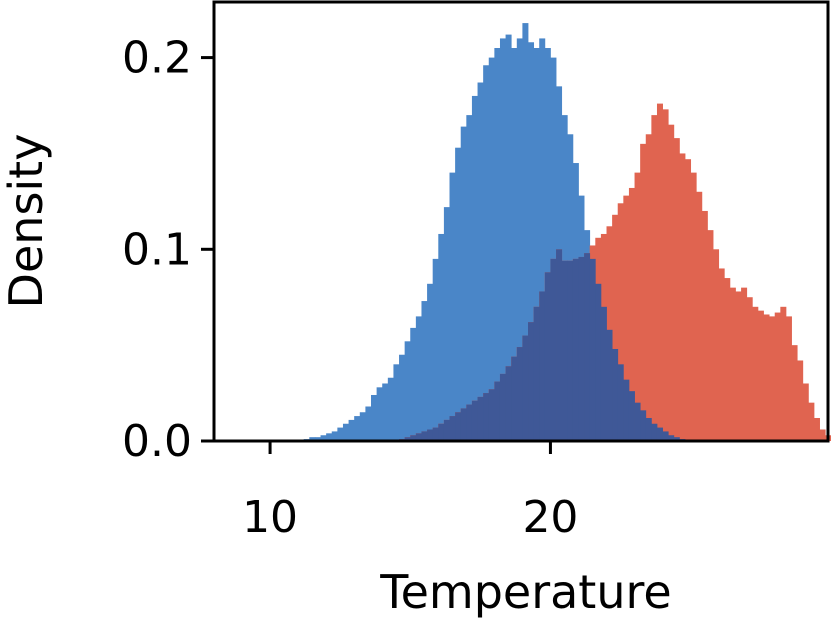 Image resolution: width=831 pixels, height=621 pixels. What do you see at coordinates (157, 249) in the screenshot?
I see `y-tick-label: 0.1` at bounding box center [157, 249].